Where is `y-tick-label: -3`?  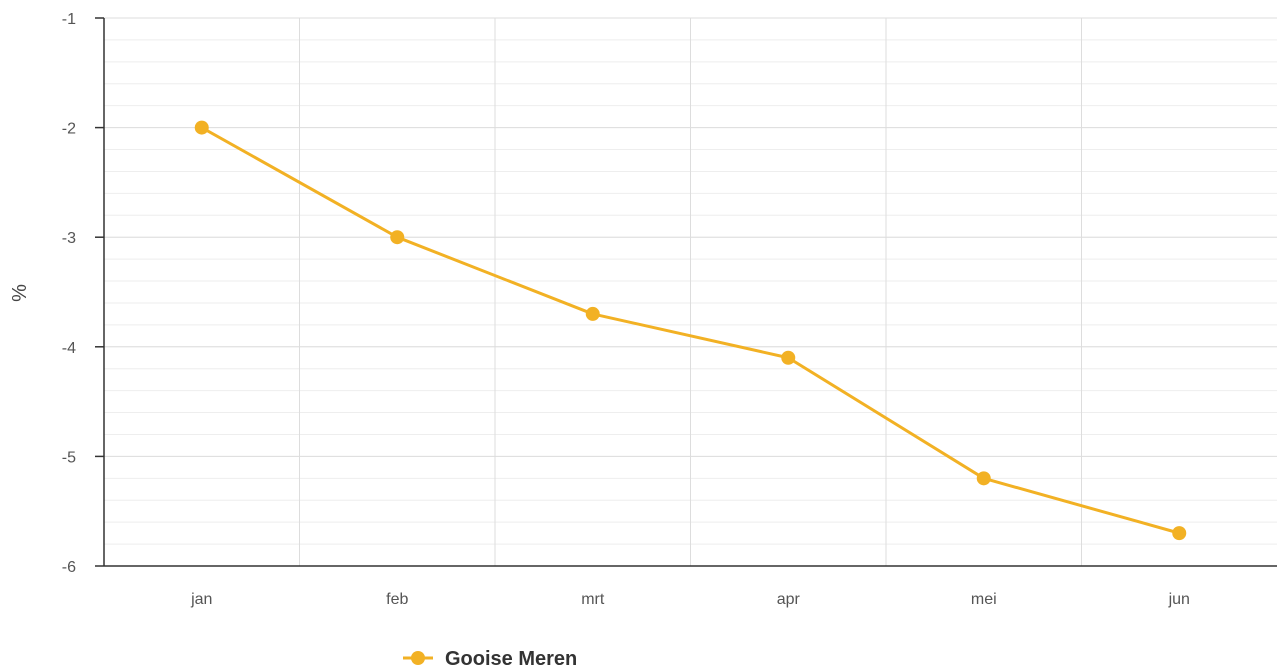 y-tick-label: -3 is located at coordinates (69, 238).